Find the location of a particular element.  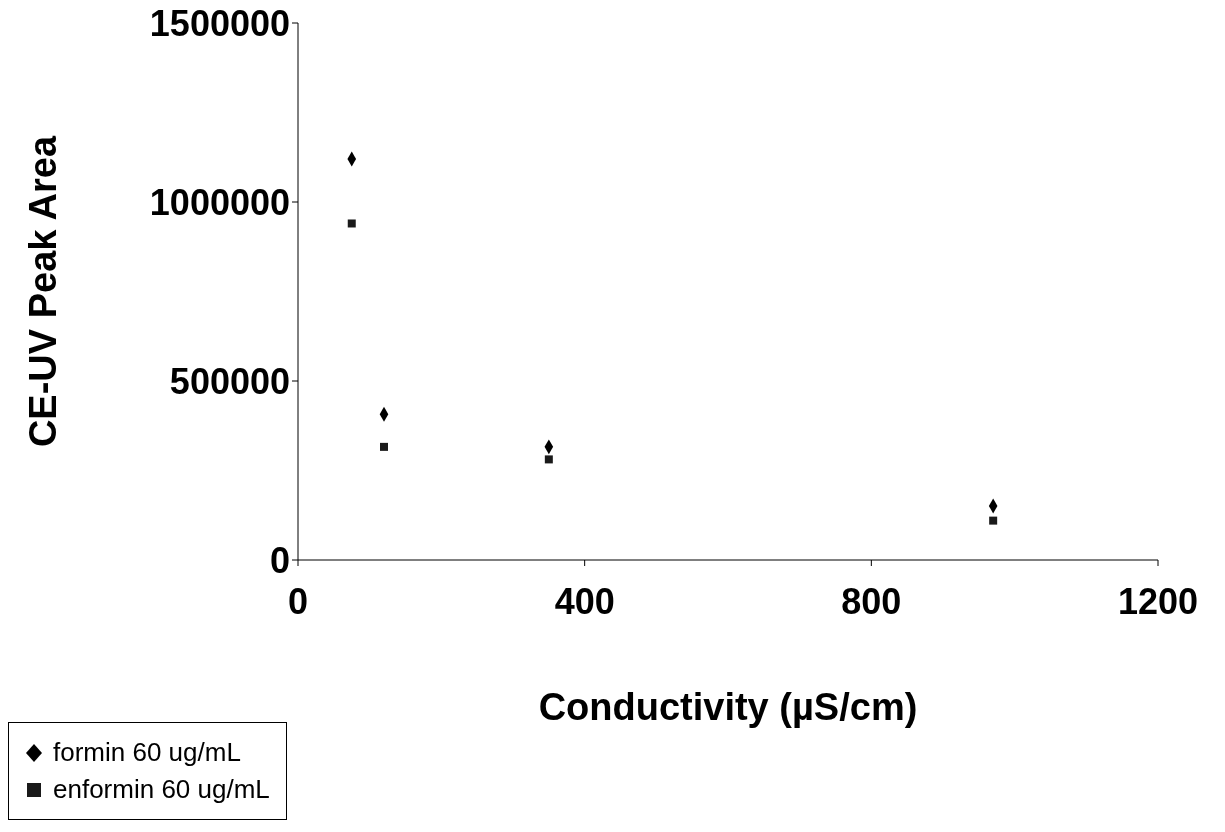

legend-label: formin 60 ug/mL is located at coordinates (147, 752).